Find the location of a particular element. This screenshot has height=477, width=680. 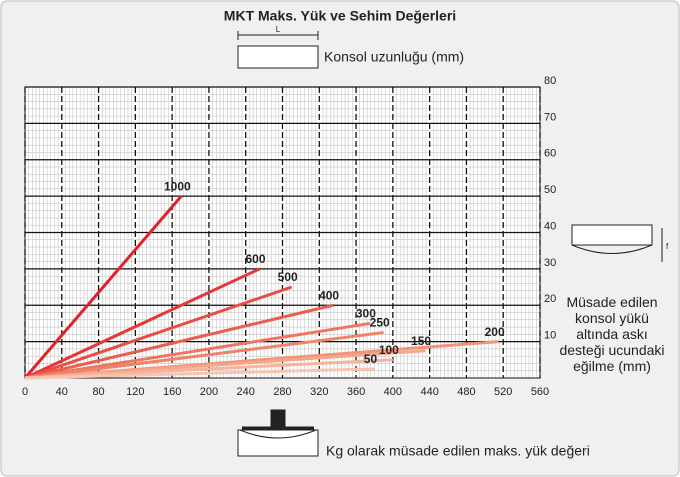

y-tick-label: 50 is located at coordinates (550, 190).